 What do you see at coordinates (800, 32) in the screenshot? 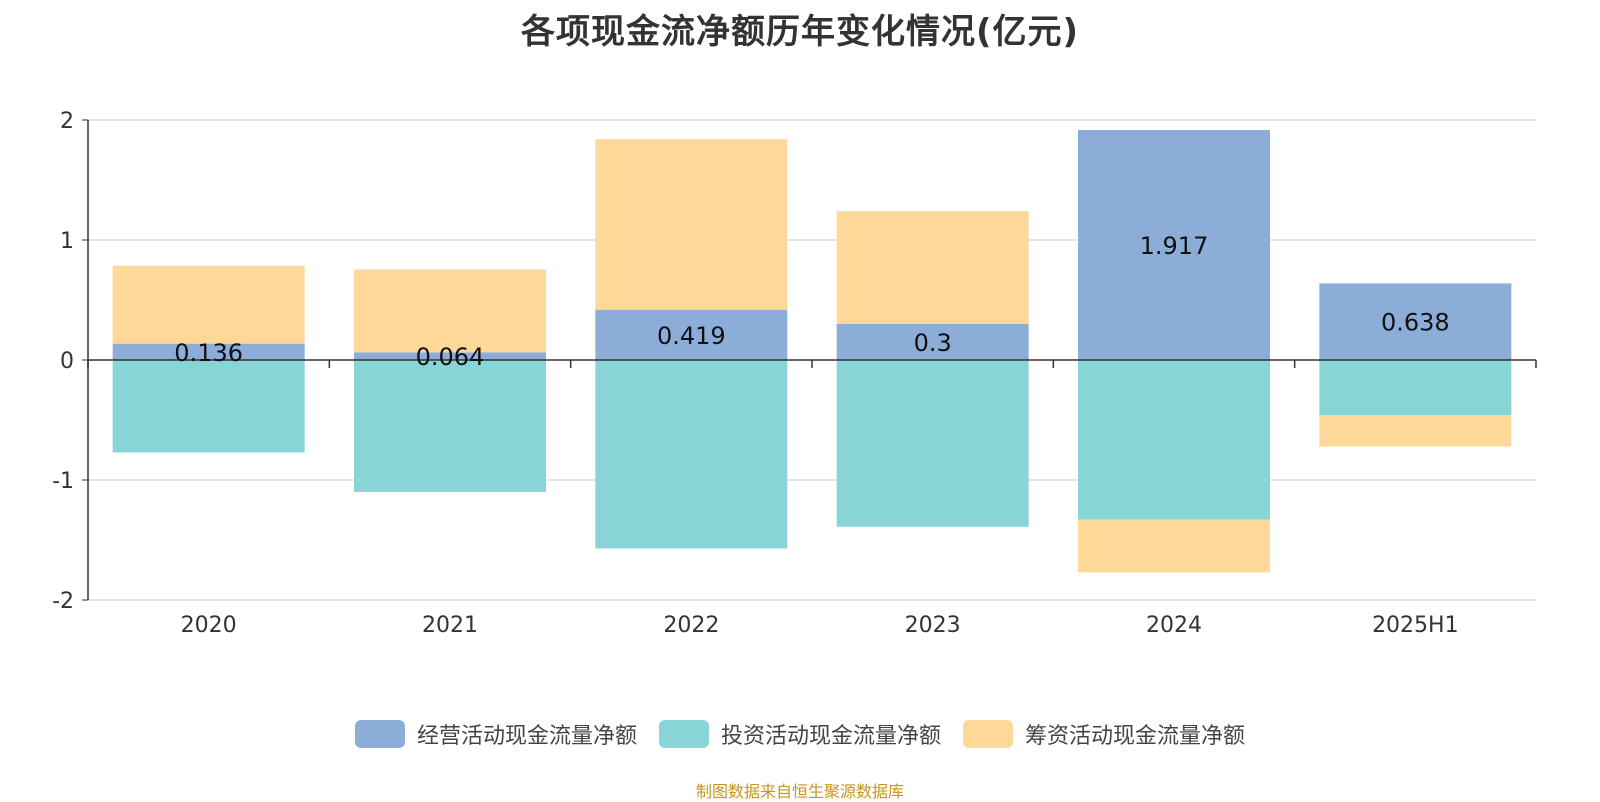
I see `chart-title: 各项现金流净额历年变化情况(亿元)` at bounding box center [800, 32].